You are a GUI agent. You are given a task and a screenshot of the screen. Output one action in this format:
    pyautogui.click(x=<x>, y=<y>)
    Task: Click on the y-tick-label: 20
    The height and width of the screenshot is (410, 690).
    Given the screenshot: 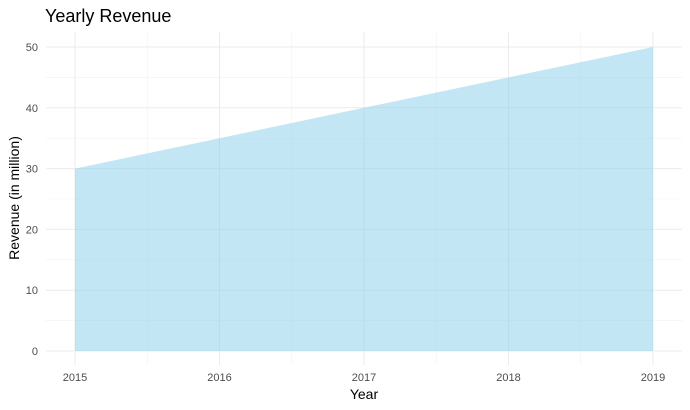 What is the action you would take?
    pyautogui.click(x=32, y=230)
    